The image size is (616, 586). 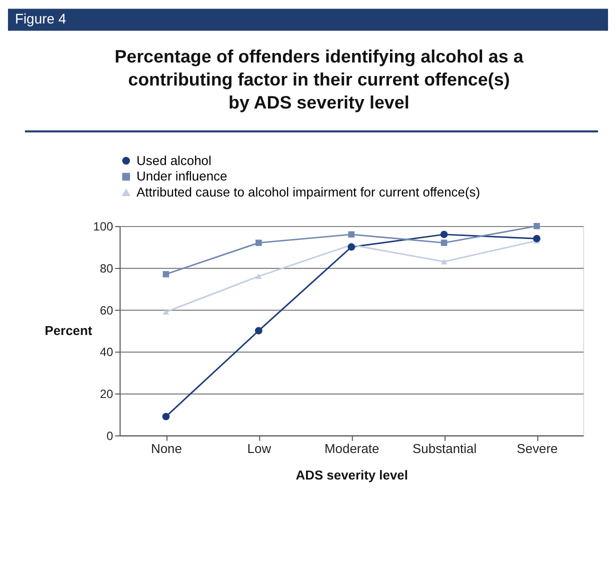 What do you see at coordinates (103, 227) in the screenshot?
I see `y-tick-label: 100` at bounding box center [103, 227].